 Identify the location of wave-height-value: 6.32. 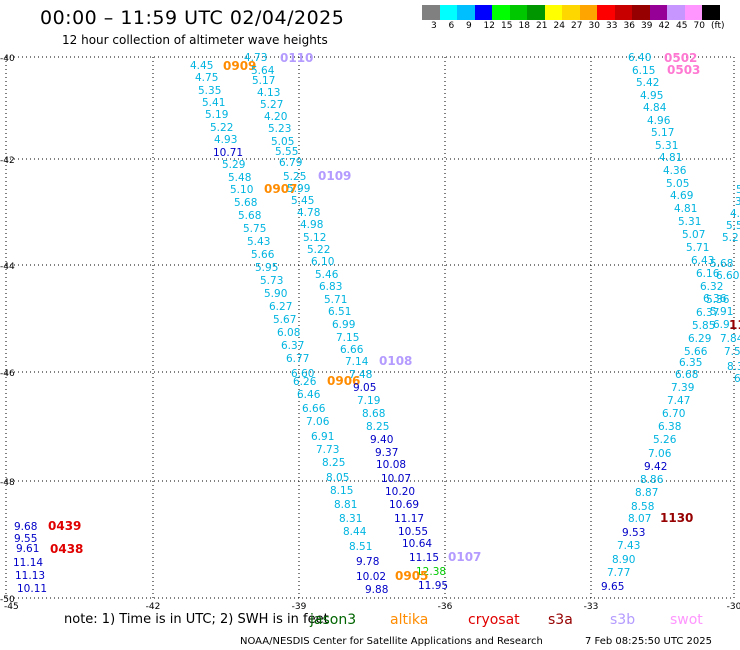
(711, 287).